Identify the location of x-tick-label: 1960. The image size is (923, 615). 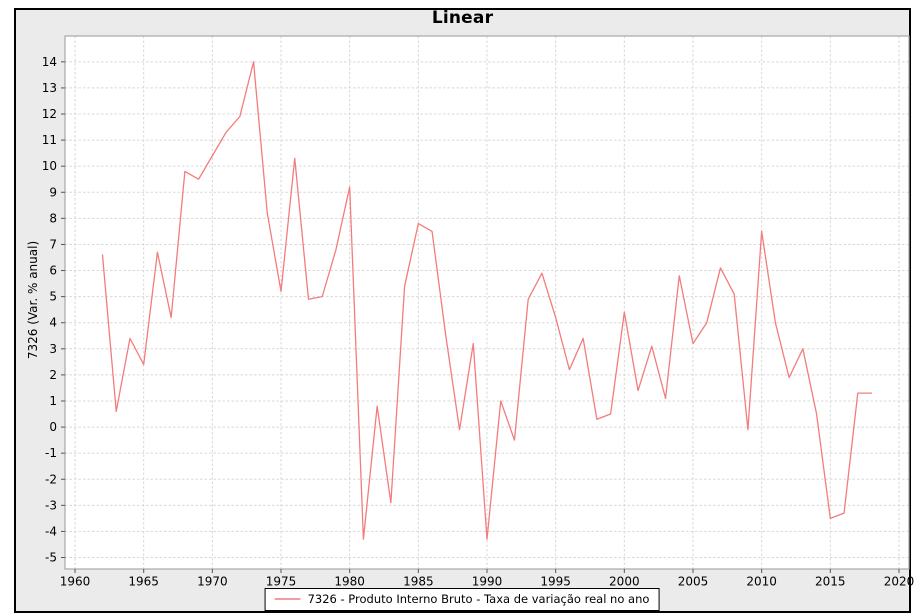
(75, 582).